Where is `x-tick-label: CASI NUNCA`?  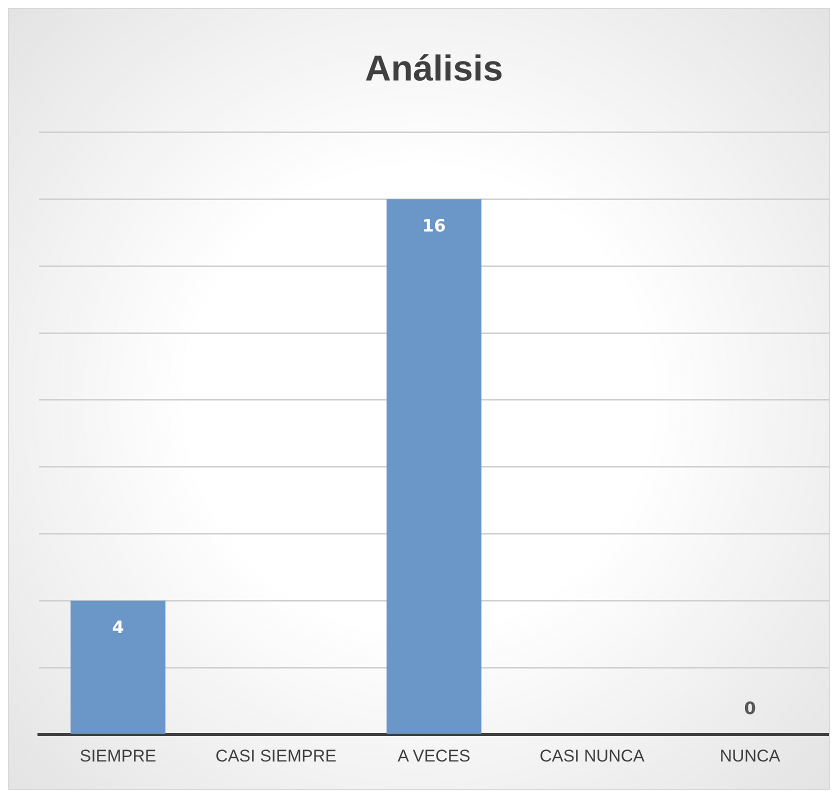 x-tick-label: CASI NUNCA is located at coordinates (593, 756).